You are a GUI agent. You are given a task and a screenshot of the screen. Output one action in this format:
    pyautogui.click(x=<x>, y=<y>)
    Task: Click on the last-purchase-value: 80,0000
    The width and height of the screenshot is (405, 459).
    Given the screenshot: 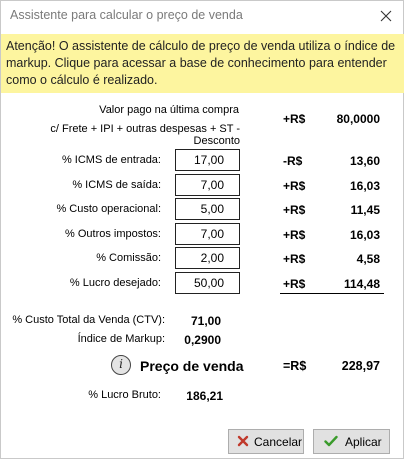 What is the action you would take?
    pyautogui.click(x=358, y=119)
    